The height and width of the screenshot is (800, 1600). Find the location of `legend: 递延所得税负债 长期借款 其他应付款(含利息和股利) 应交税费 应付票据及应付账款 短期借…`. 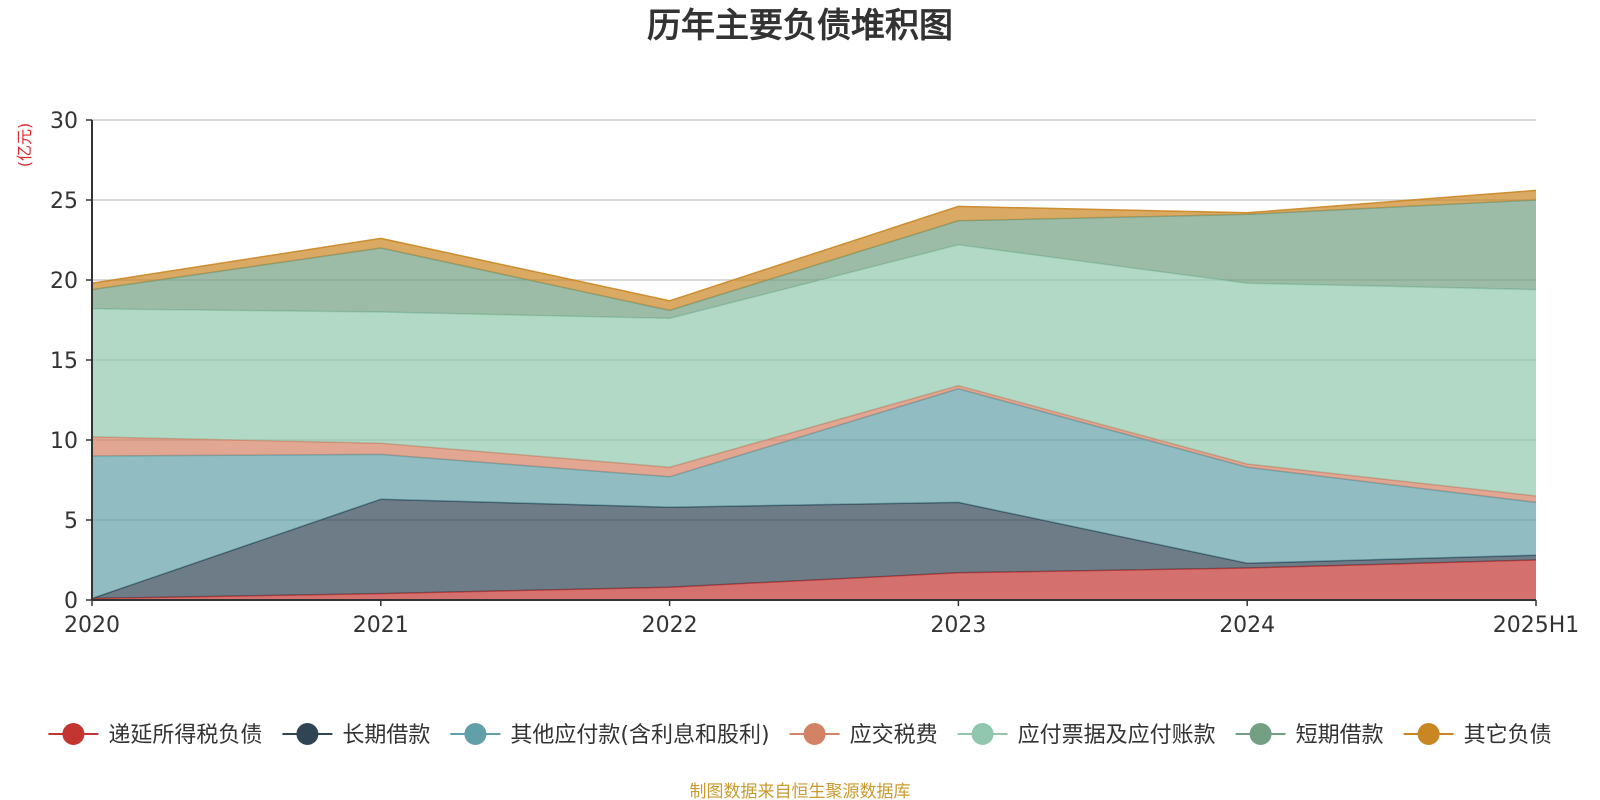

legend: 递延所得税负债 长期借款 其他应付款(含利息和股利) 应交税费 应付票据及应付账款 短期借… is located at coordinates (800, 735).